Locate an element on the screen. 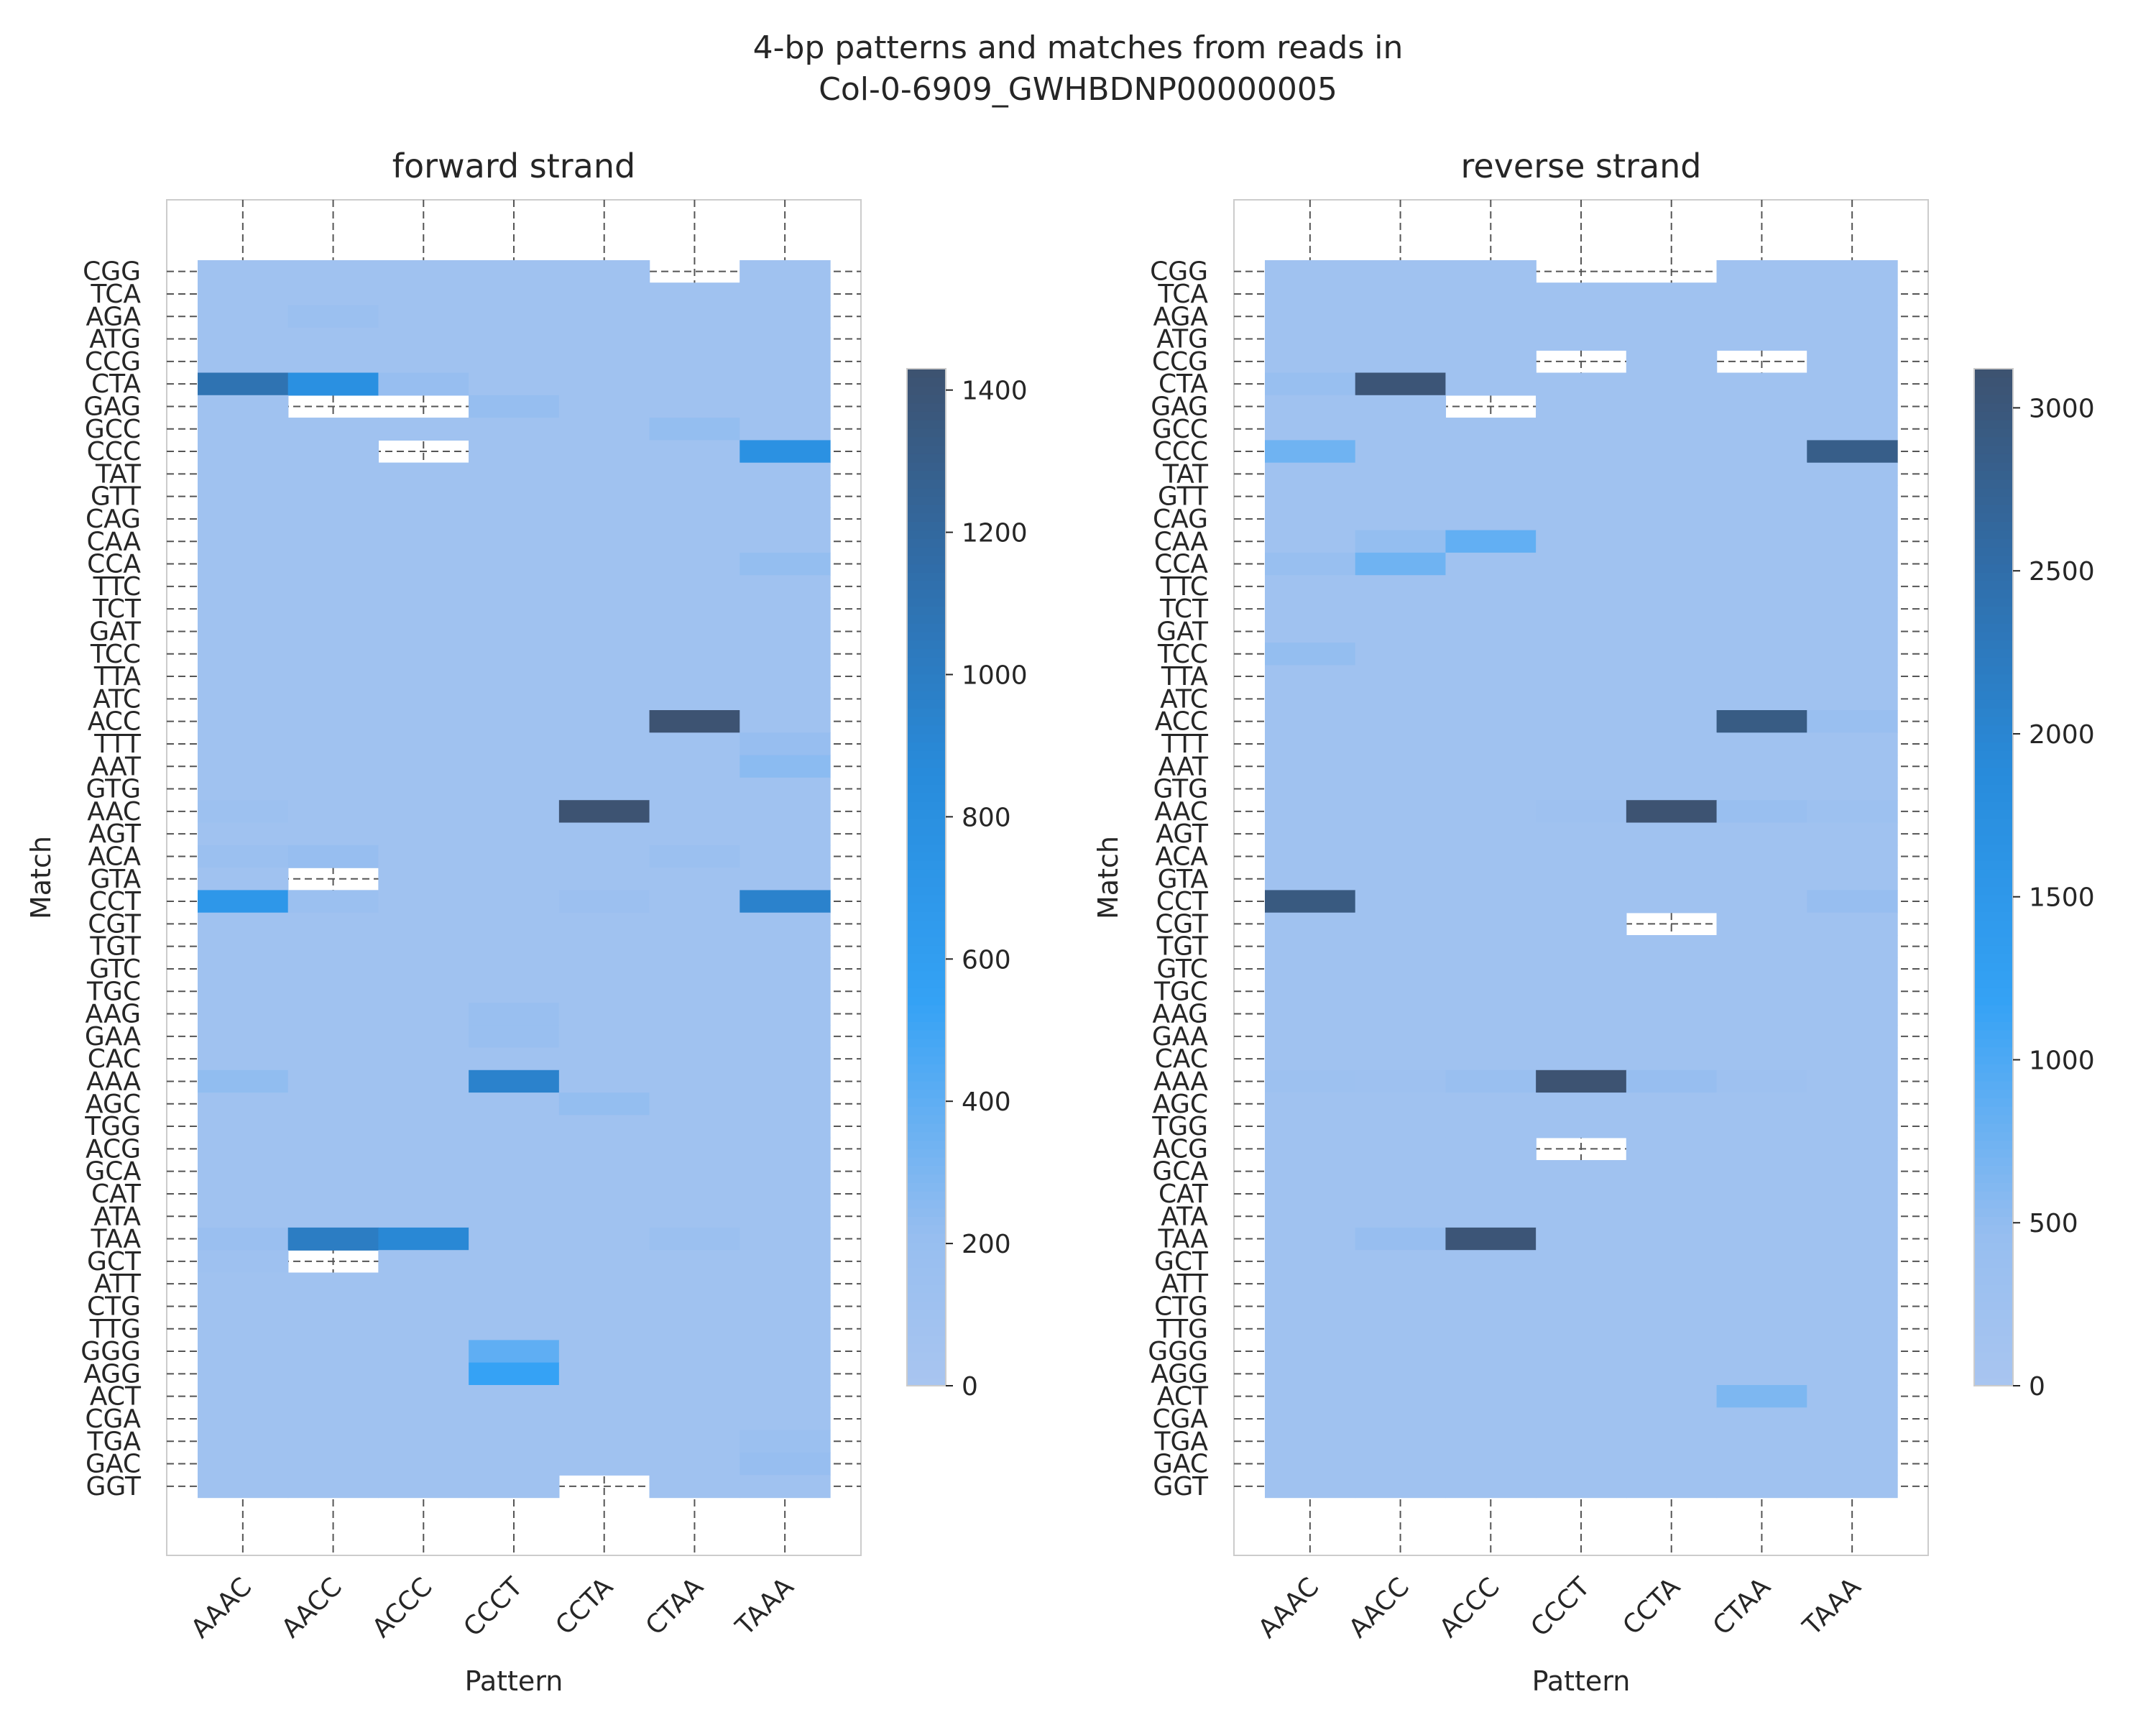 The width and height of the screenshot is (2156, 1725). y-tick-label: TTT is located at coordinates (118, 744).